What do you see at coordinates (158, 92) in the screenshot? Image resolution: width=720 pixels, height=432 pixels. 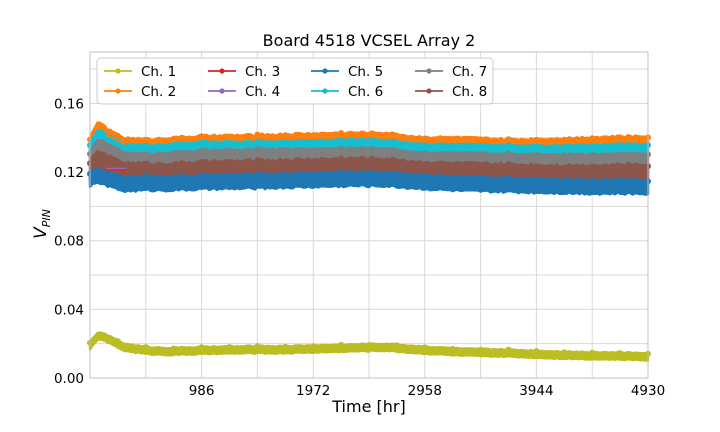 I see `legend-label: Ch. 2` at bounding box center [158, 92].